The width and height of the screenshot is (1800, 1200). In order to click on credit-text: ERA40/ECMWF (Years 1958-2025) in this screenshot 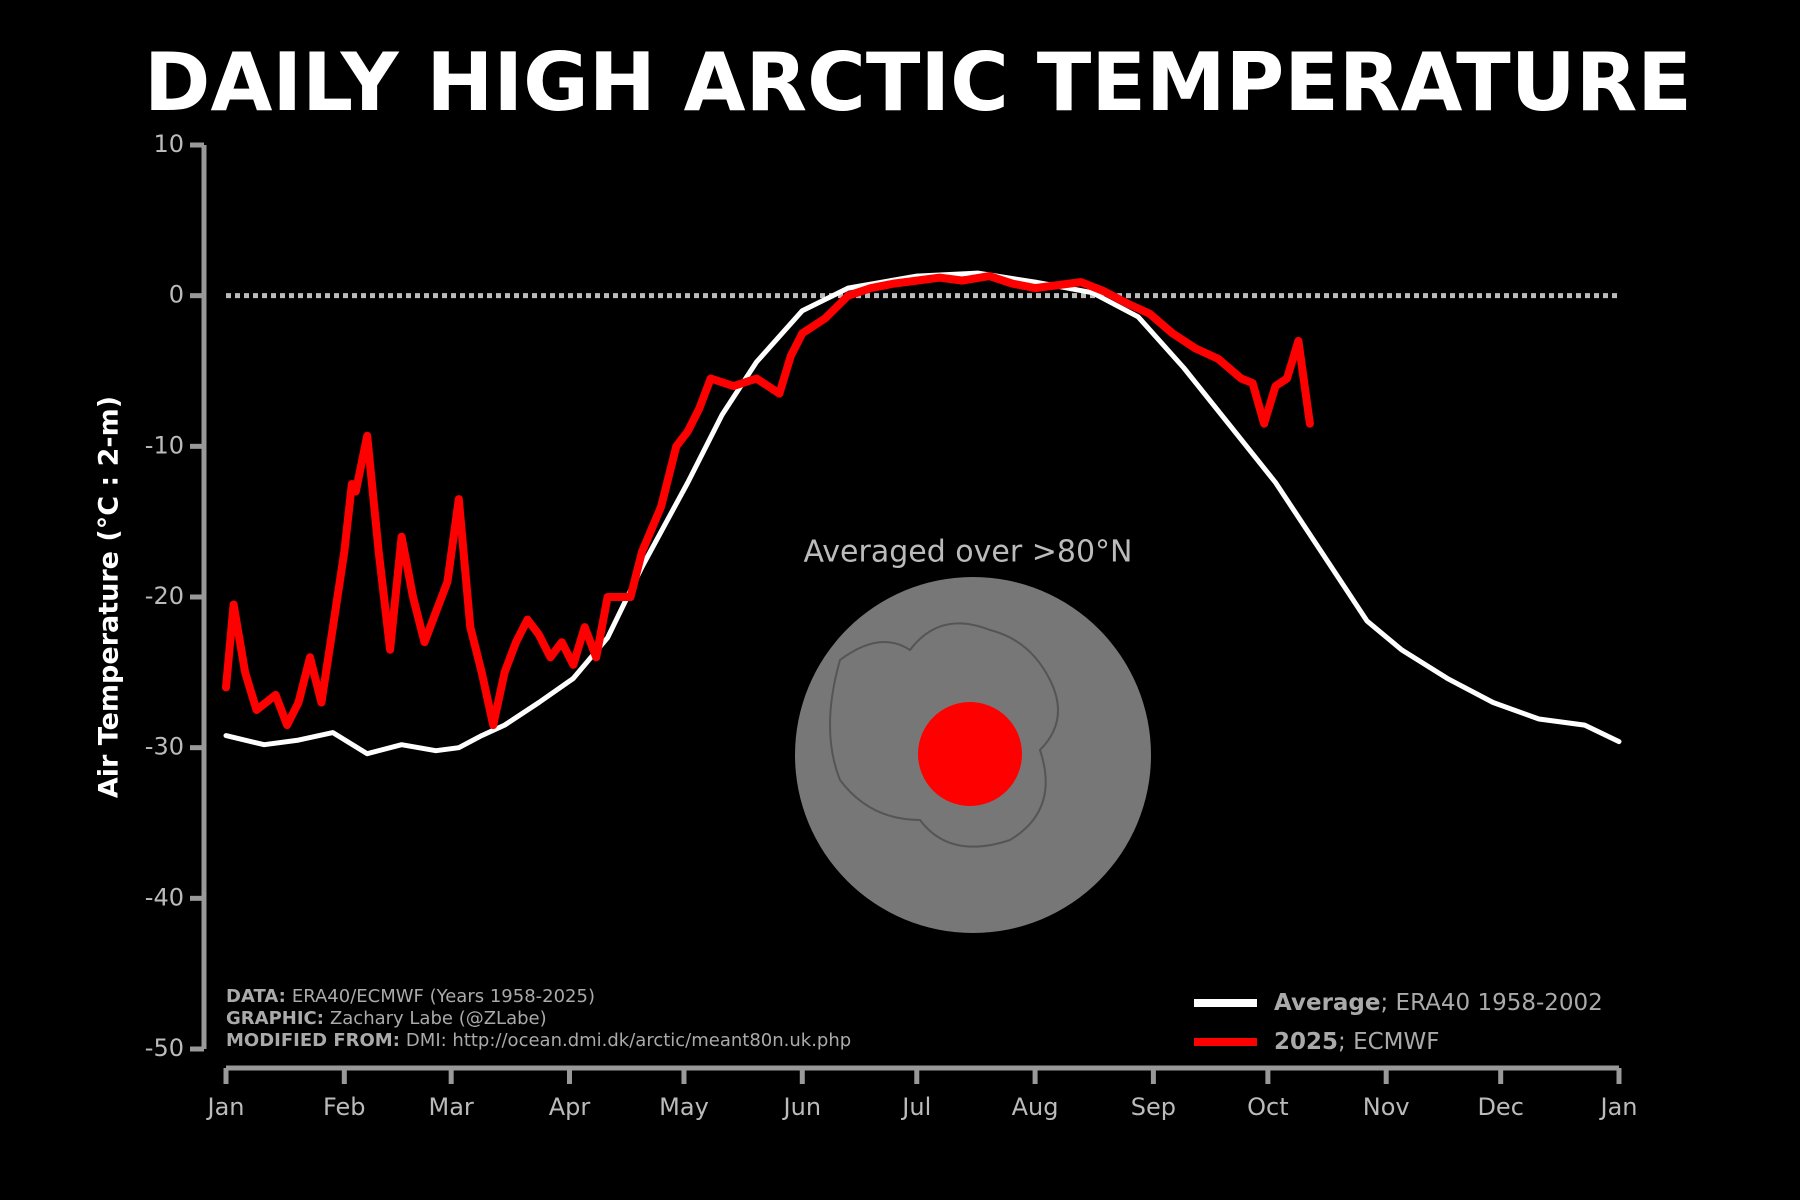, I will do `click(443, 996)`.